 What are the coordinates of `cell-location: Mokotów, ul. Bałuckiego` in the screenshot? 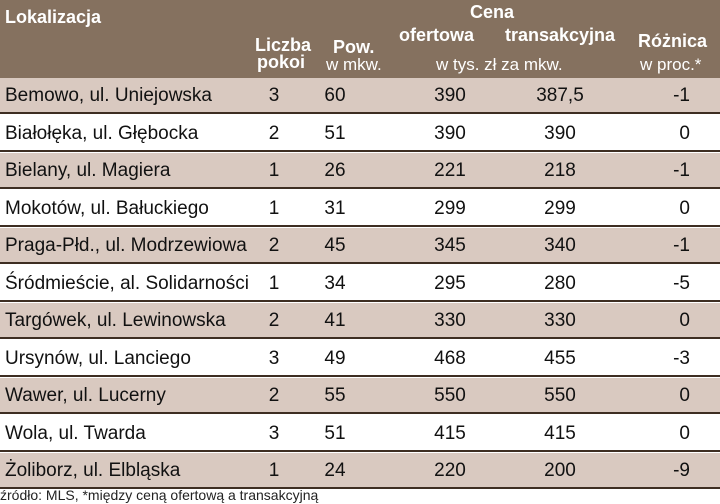 It's located at (107, 208).